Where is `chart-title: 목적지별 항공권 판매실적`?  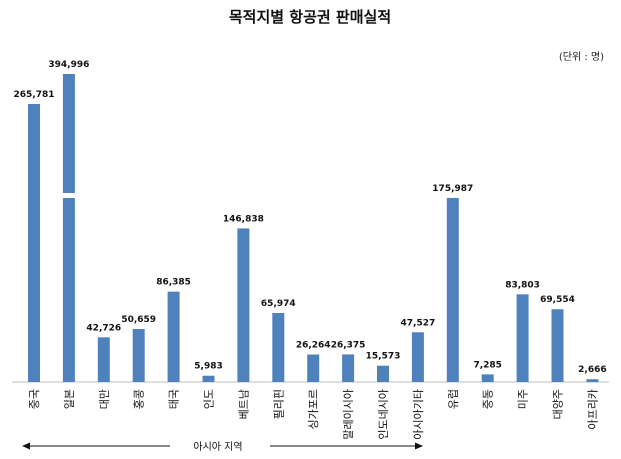
chart-title: 목적지별 항공권 판매실적 is located at coordinates (310, 17).